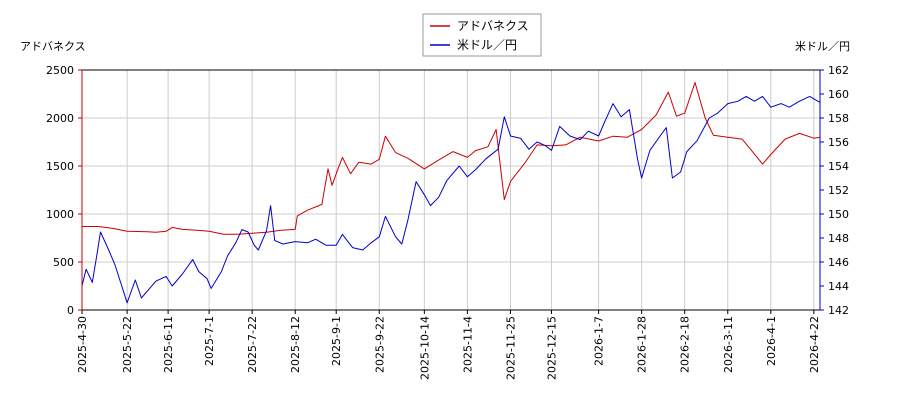  What do you see at coordinates (551, 348) in the screenshot?
I see `x-tick-label: 2025-12-15` at bounding box center [551, 348].